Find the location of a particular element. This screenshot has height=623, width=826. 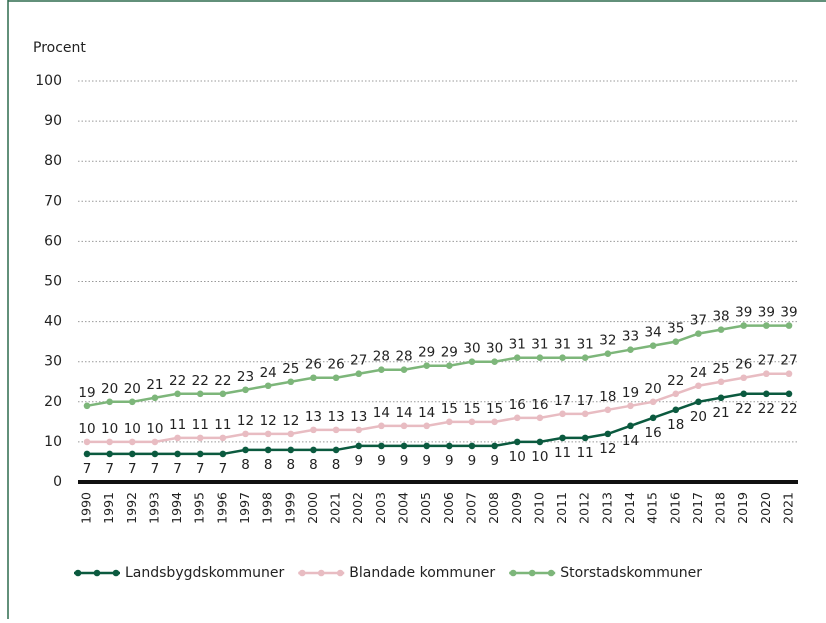

y-tick-label: 80 is located at coordinates (53, 161).